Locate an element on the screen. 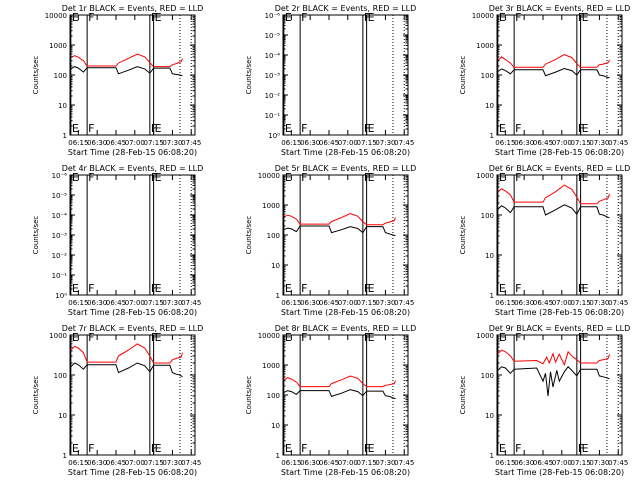 The image size is (640, 480). x-tick-label: 07:15 is located at coordinates (367, 303).